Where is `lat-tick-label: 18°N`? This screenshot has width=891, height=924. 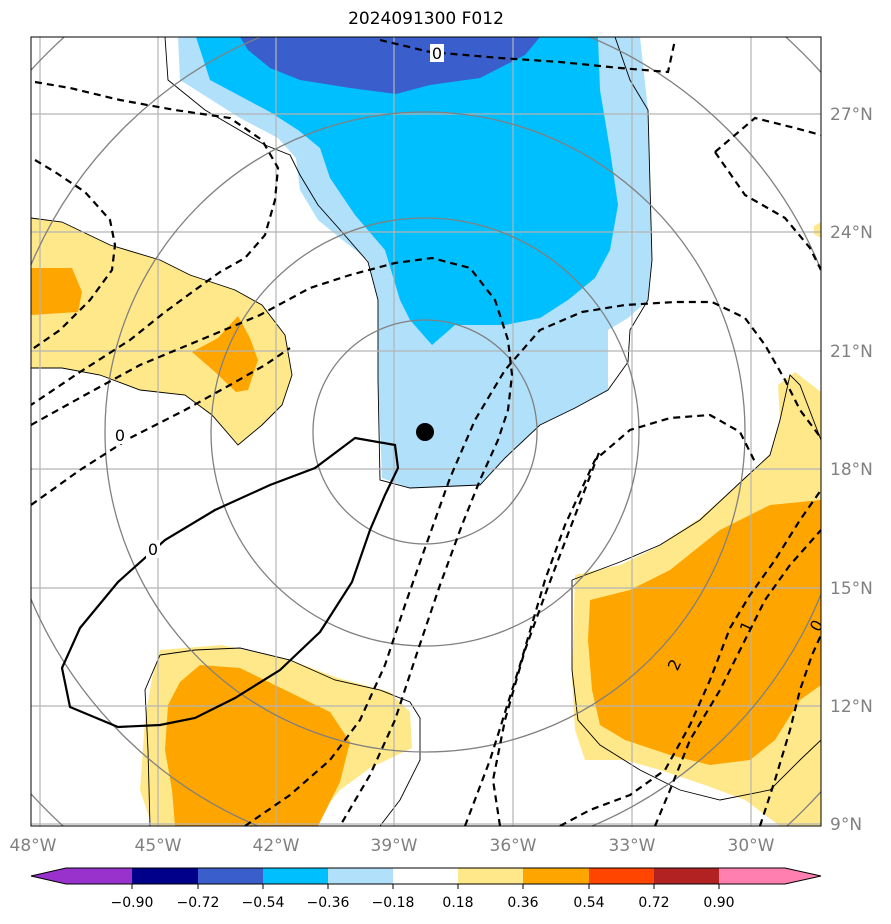
lat-tick-label: 18°N is located at coordinates (851, 470).